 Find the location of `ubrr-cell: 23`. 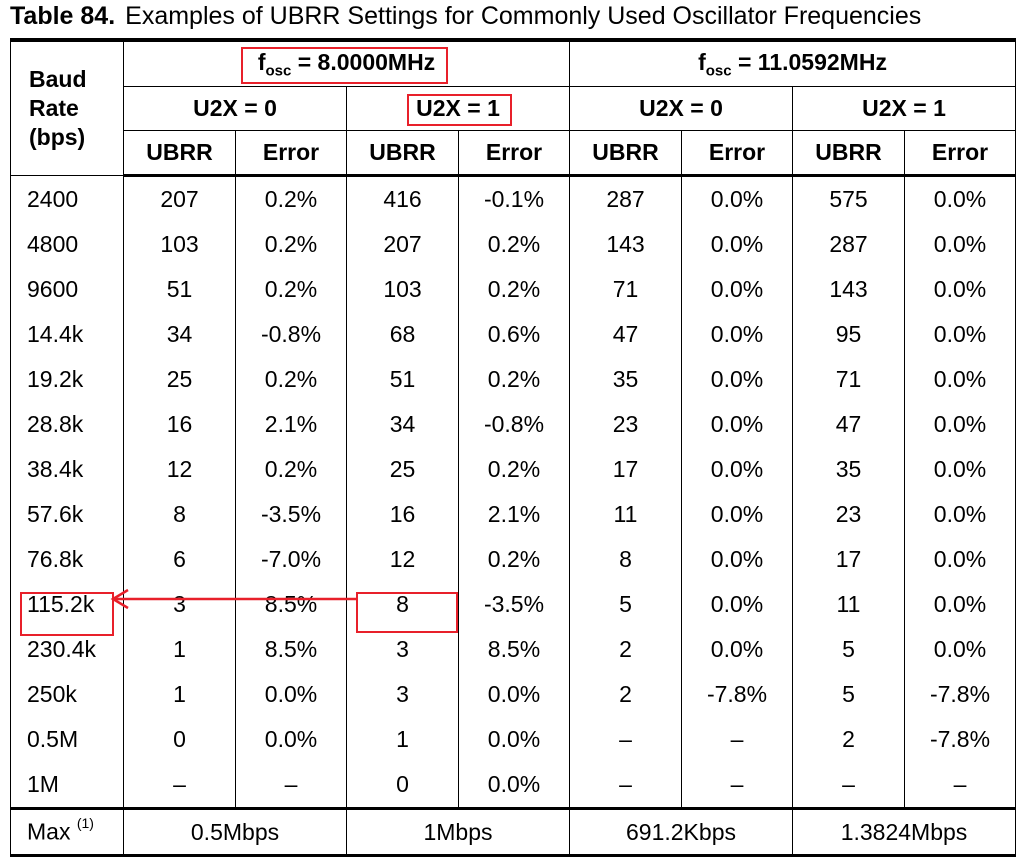

ubrr-cell: 23 is located at coordinates (848, 514).